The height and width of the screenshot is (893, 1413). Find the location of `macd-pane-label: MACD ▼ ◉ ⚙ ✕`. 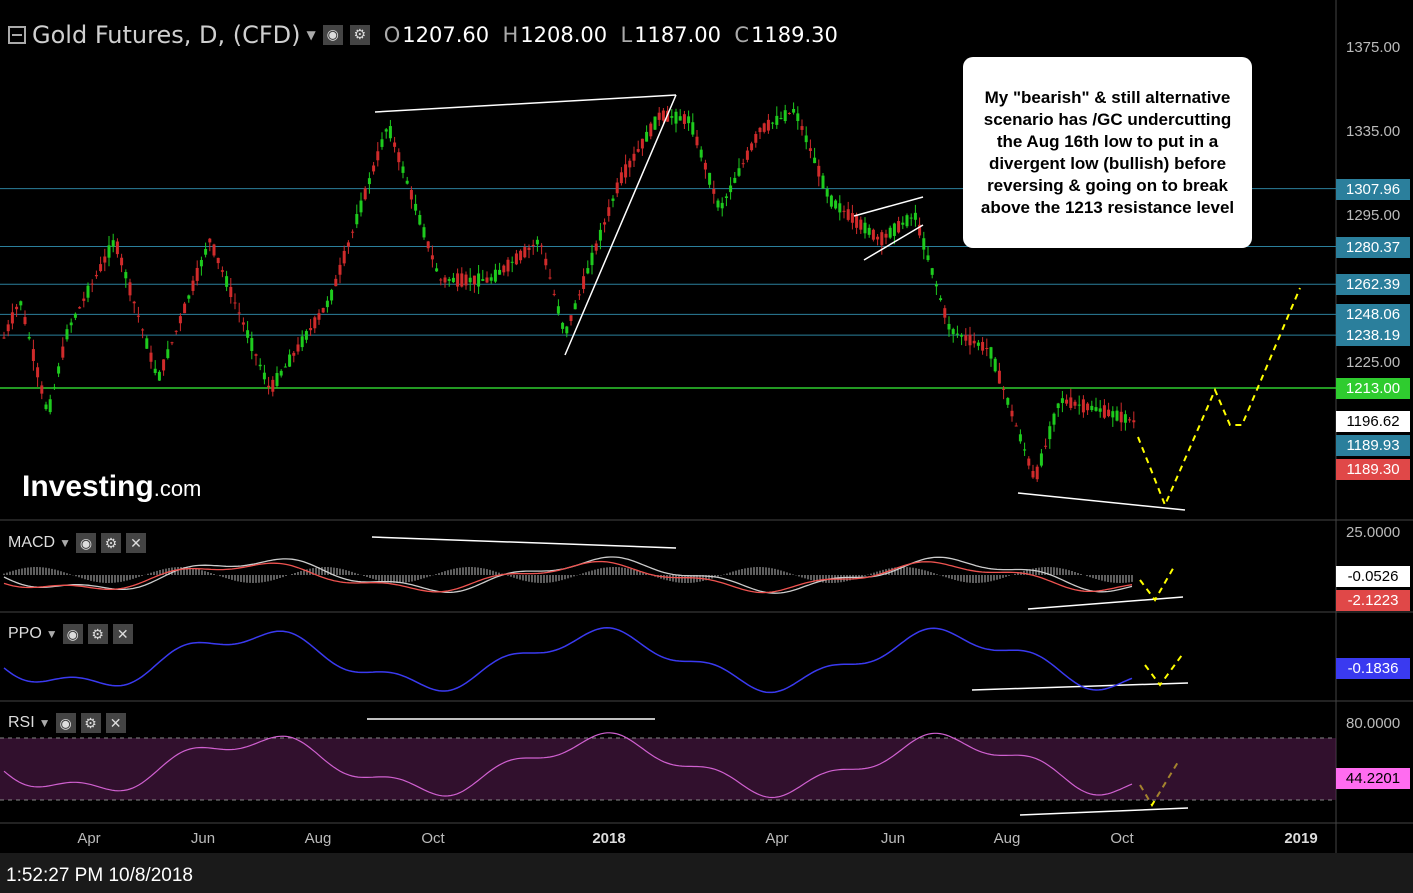

macd-pane-label: MACD ▼ ◉ ⚙ ✕ is located at coordinates (77, 543).